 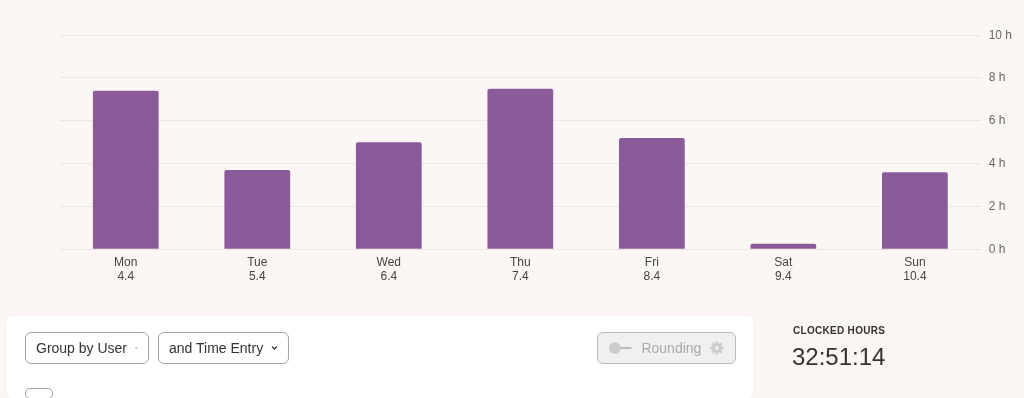 I want to click on x-tick-label: Sun 10.4, so click(x=915, y=269).